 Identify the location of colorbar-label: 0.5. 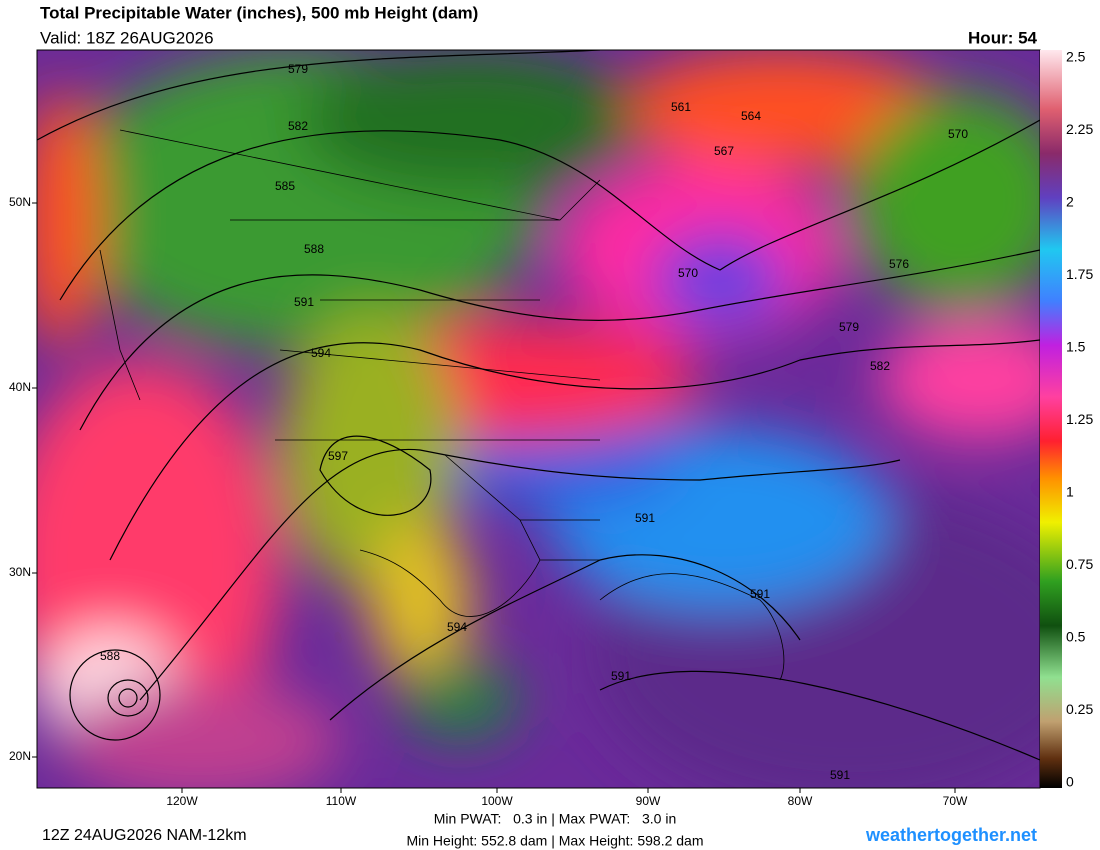
(1076, 637).